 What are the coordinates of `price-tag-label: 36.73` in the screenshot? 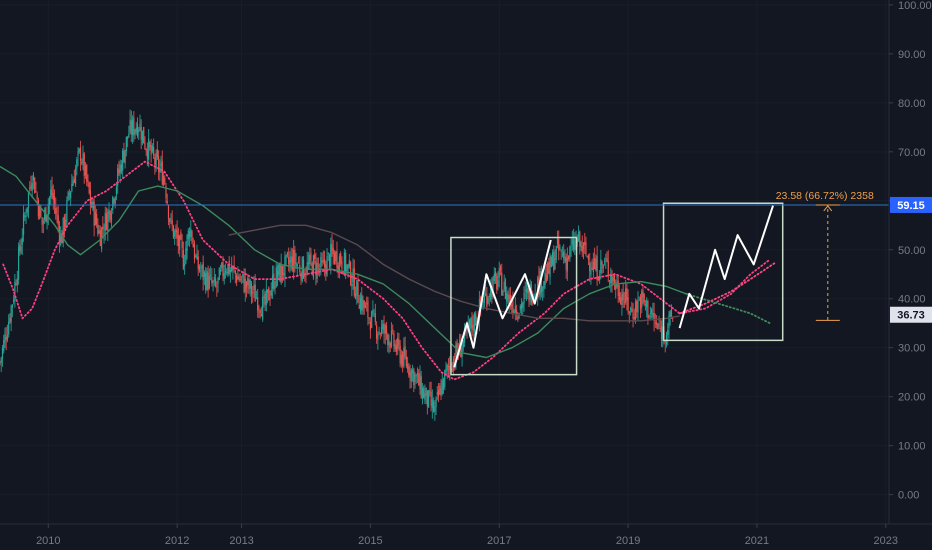 It's located at (911, 316).